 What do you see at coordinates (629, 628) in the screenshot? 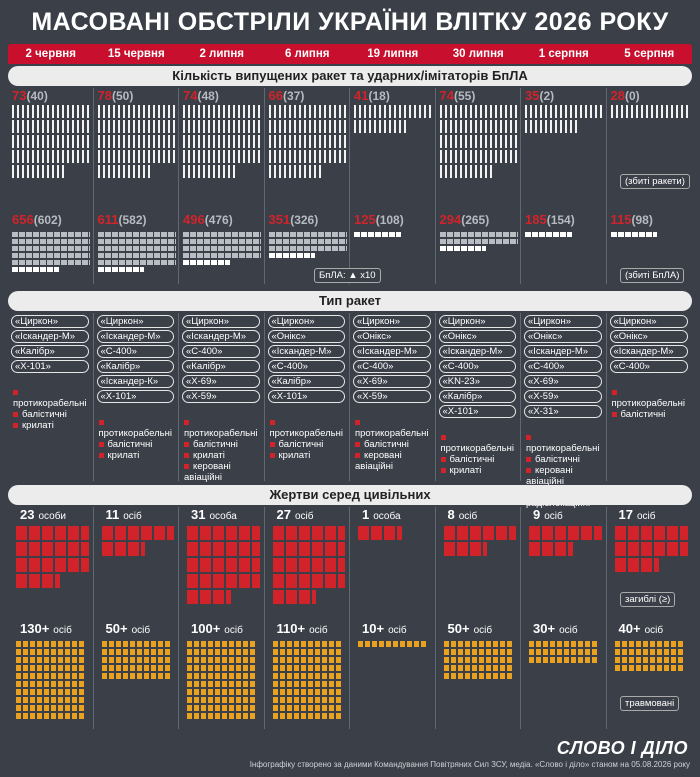
I see `injured-number: 40+` at bounding box center [629, 628].